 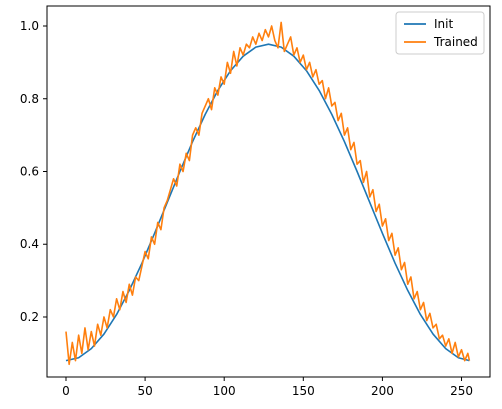 What do you see at coordinates (224, 391) in the screenshot?
I see `x-tick-label: 100` at bounding box center [224, 391].